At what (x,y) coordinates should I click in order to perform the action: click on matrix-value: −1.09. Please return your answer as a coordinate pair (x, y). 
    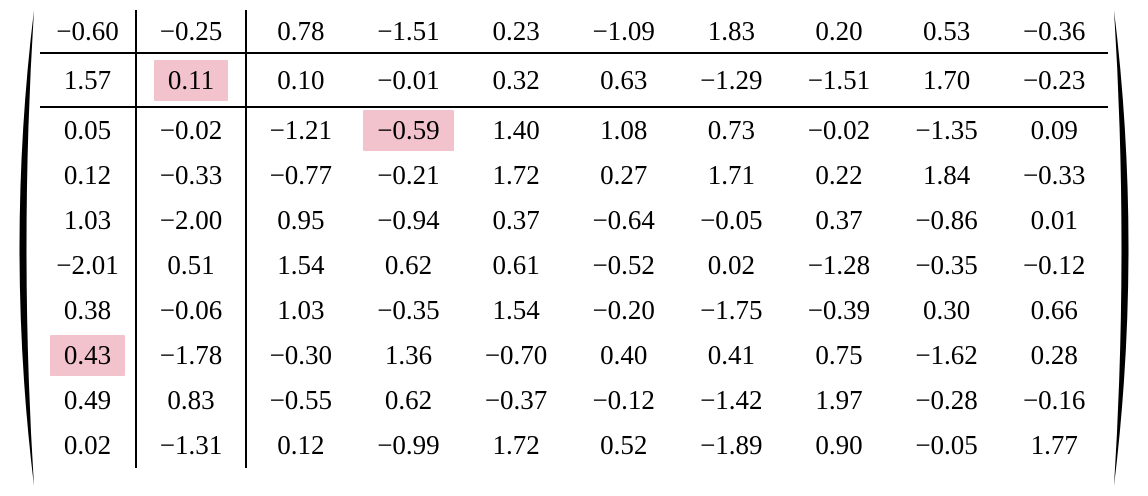
    Looking at the image, I should click on (623, 30).